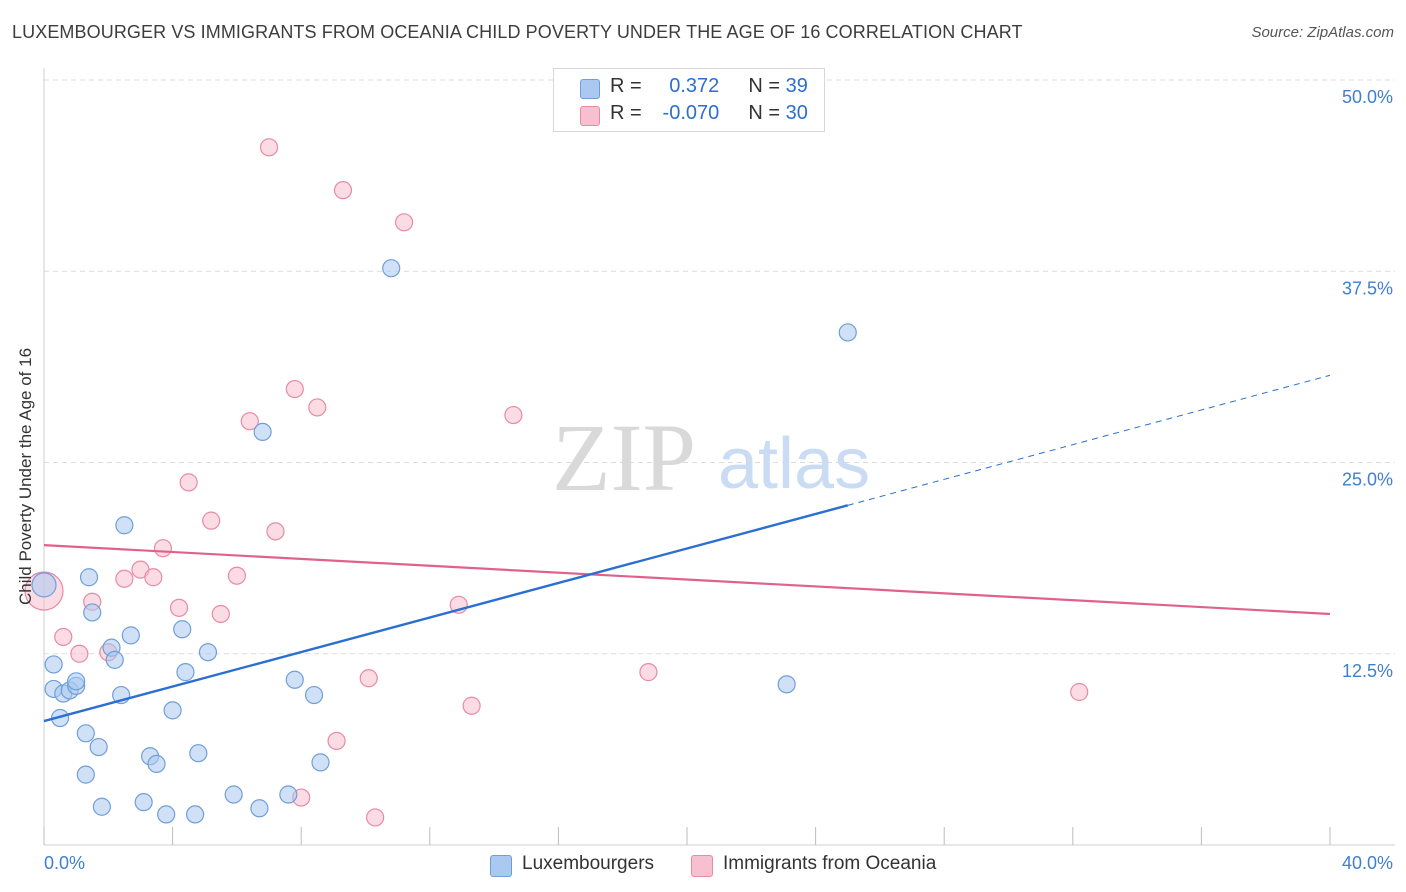 The image size is (1406, 892). What do you see at coordinates (64, 863) in the screenshot?
I see `x-tick-label: 0.0%` at bounding box center [64, 863].